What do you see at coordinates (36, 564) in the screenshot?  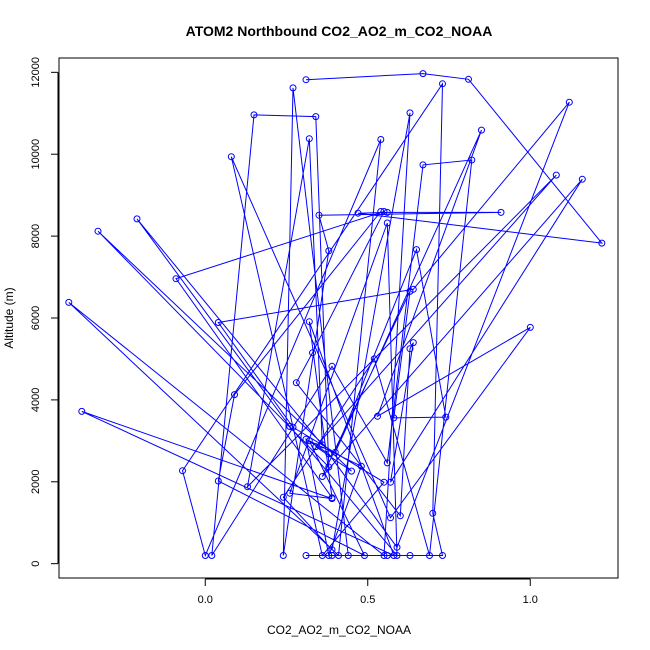 I see `y-tick-label: 0` at bounding box center [36, 564].